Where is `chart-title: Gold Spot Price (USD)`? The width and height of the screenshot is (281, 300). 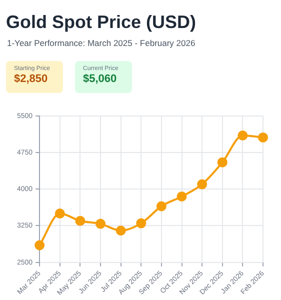
chart-title: Gold Spot Price (USD) is located at coordinates (101, 22).